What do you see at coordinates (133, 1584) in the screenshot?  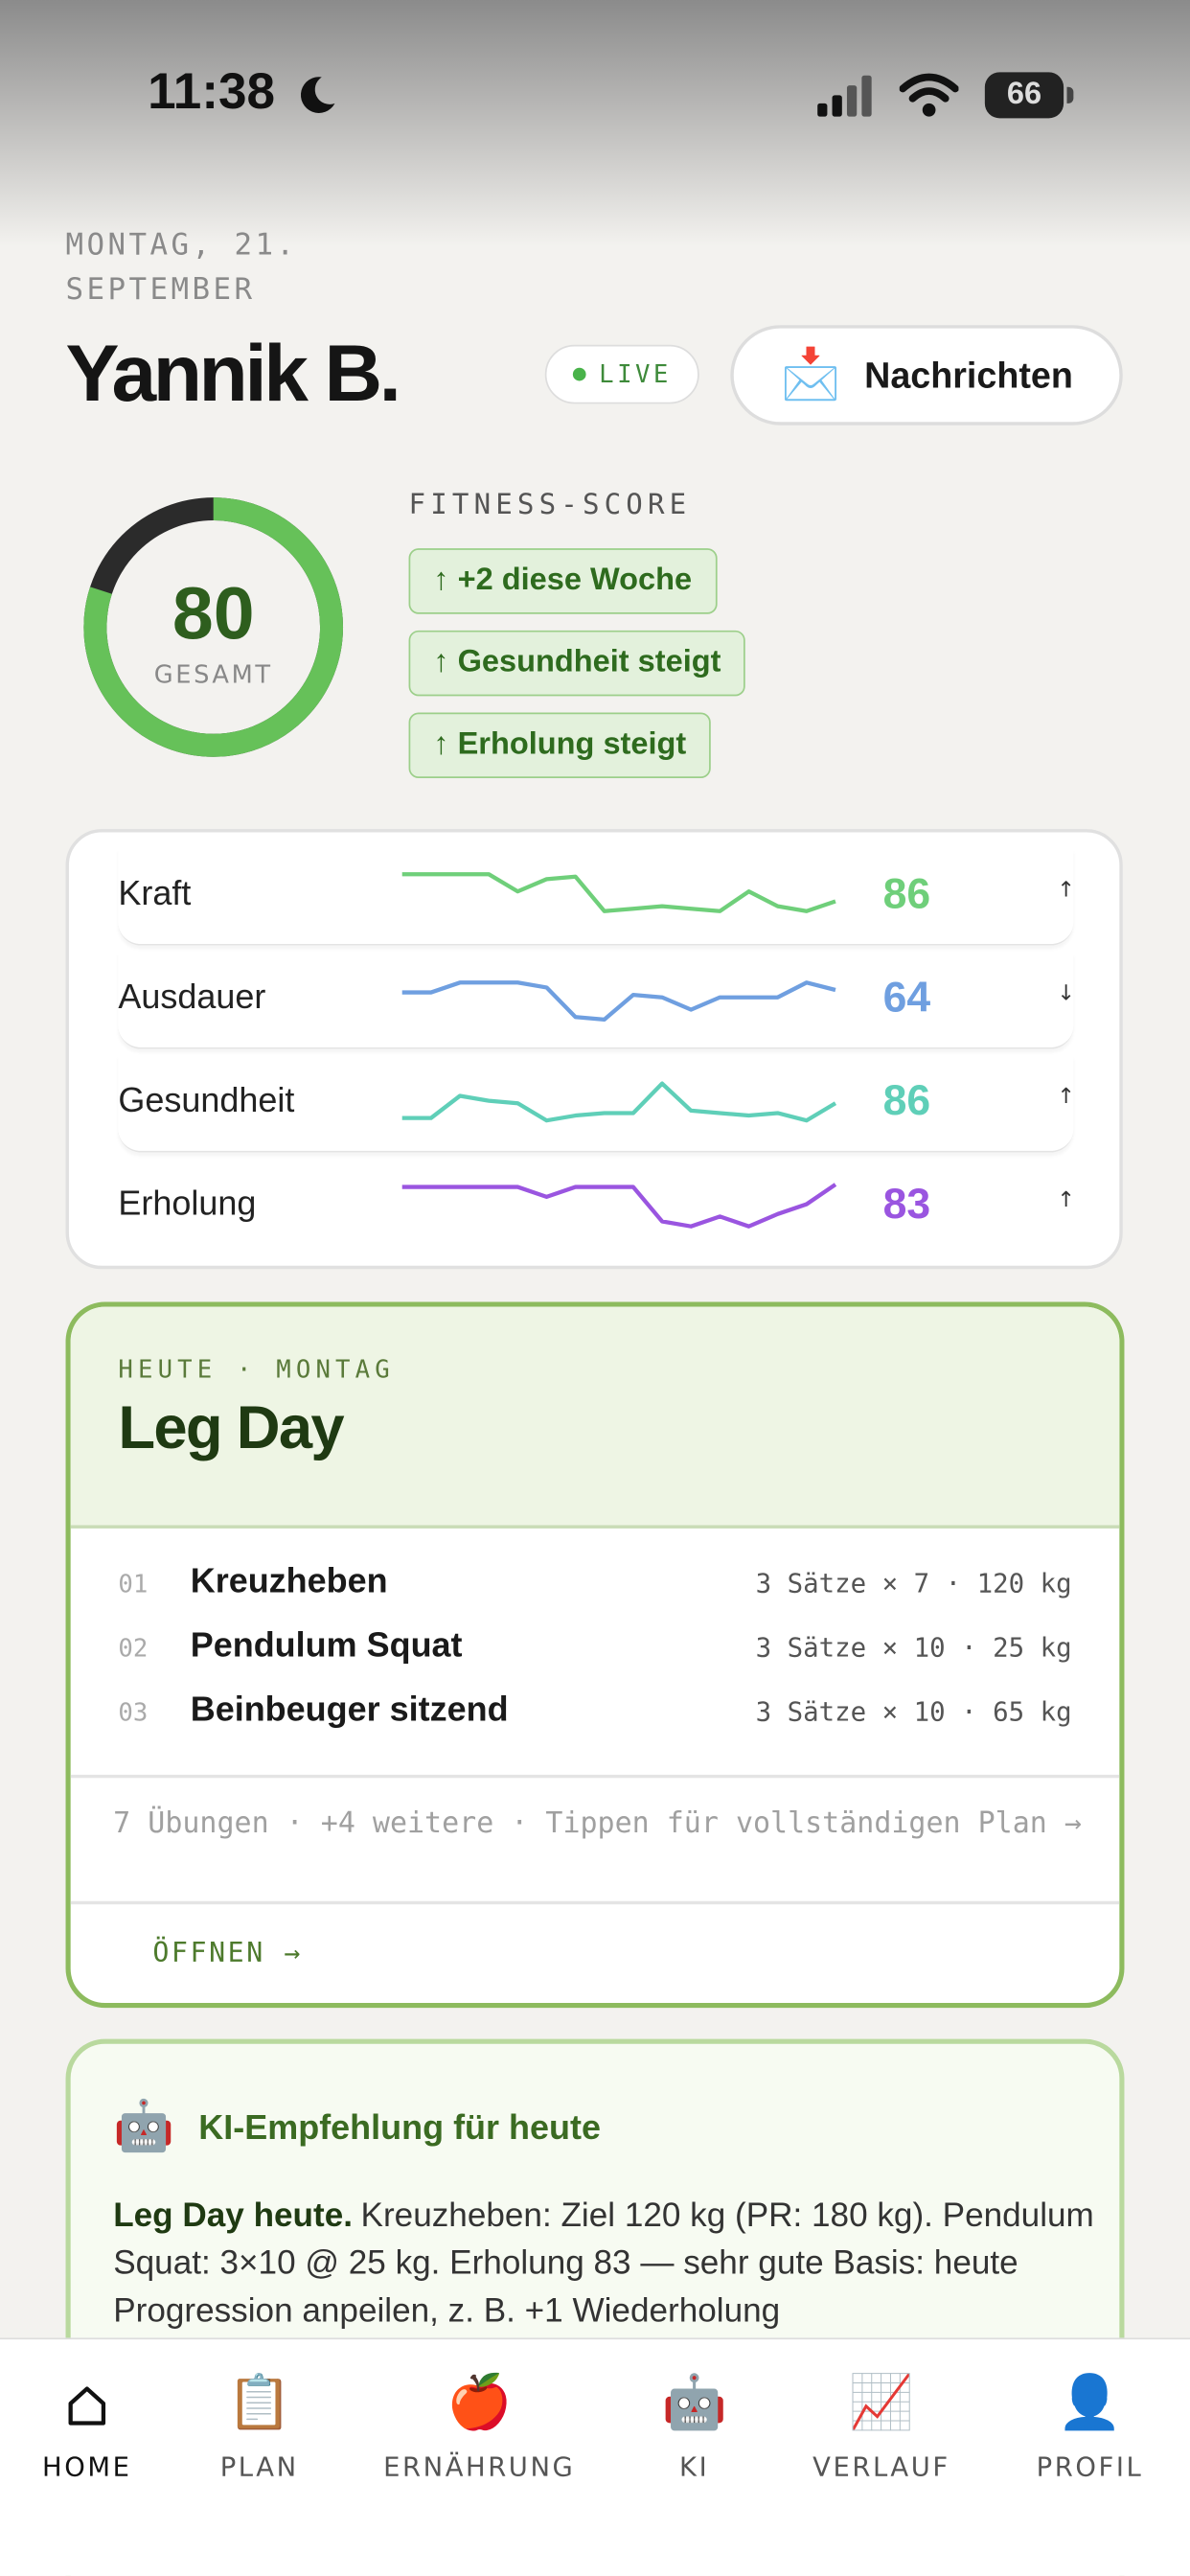 I see `exercise-number: 01` at bounding box center [133, 1584].